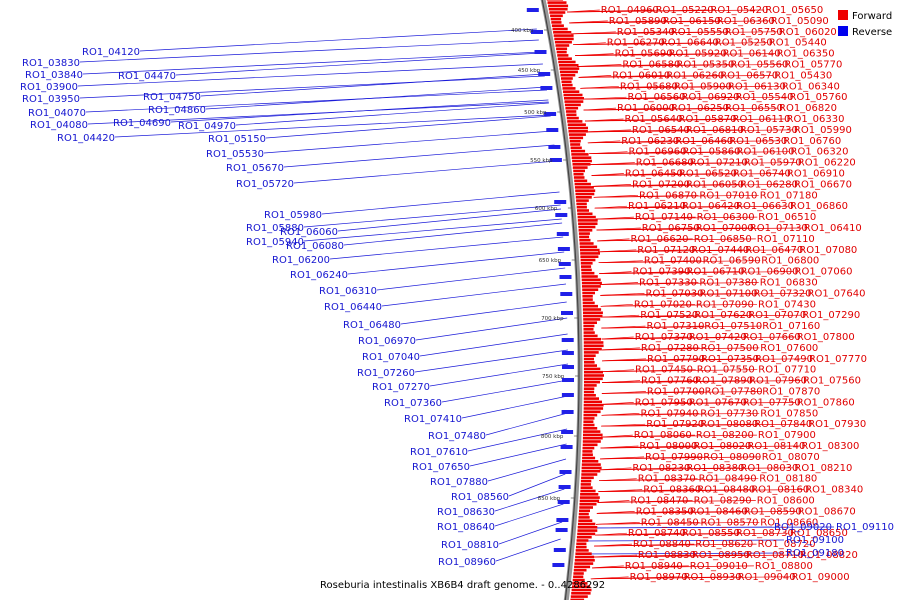 This screenshot has width=900, height=600. What do you see at coordinates (769, 468) in the screenshot?
I see `forward-gene-label: RO1_08030` at bounding box center [769, 468].